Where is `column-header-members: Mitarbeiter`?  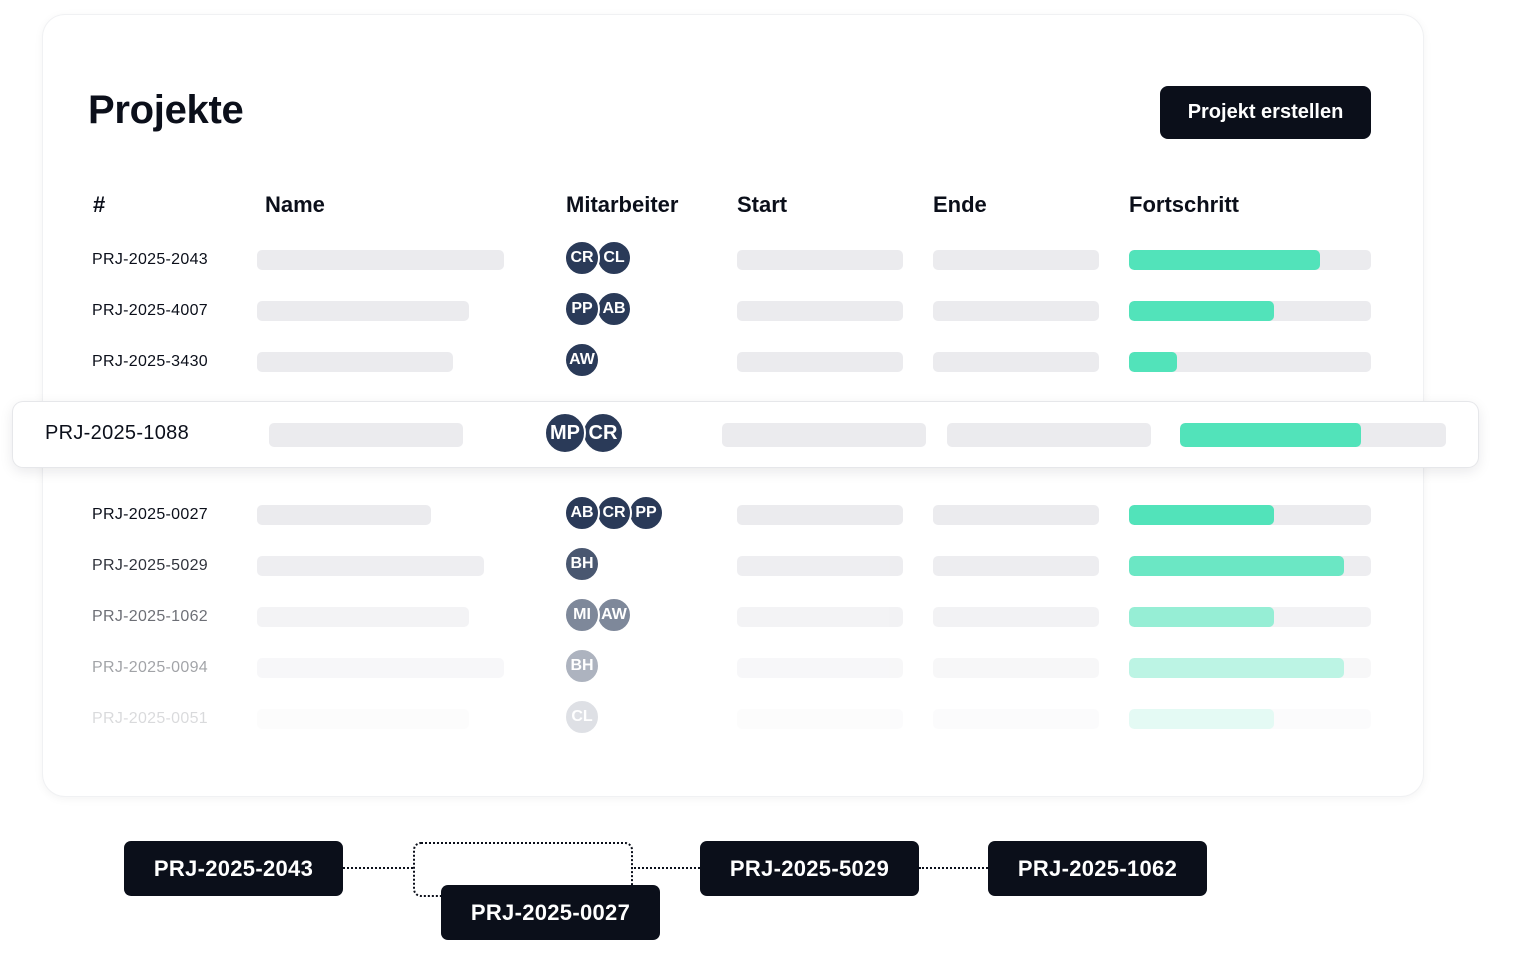 column-header-members: Mitarbeiter is located at coordinates (622, 204).